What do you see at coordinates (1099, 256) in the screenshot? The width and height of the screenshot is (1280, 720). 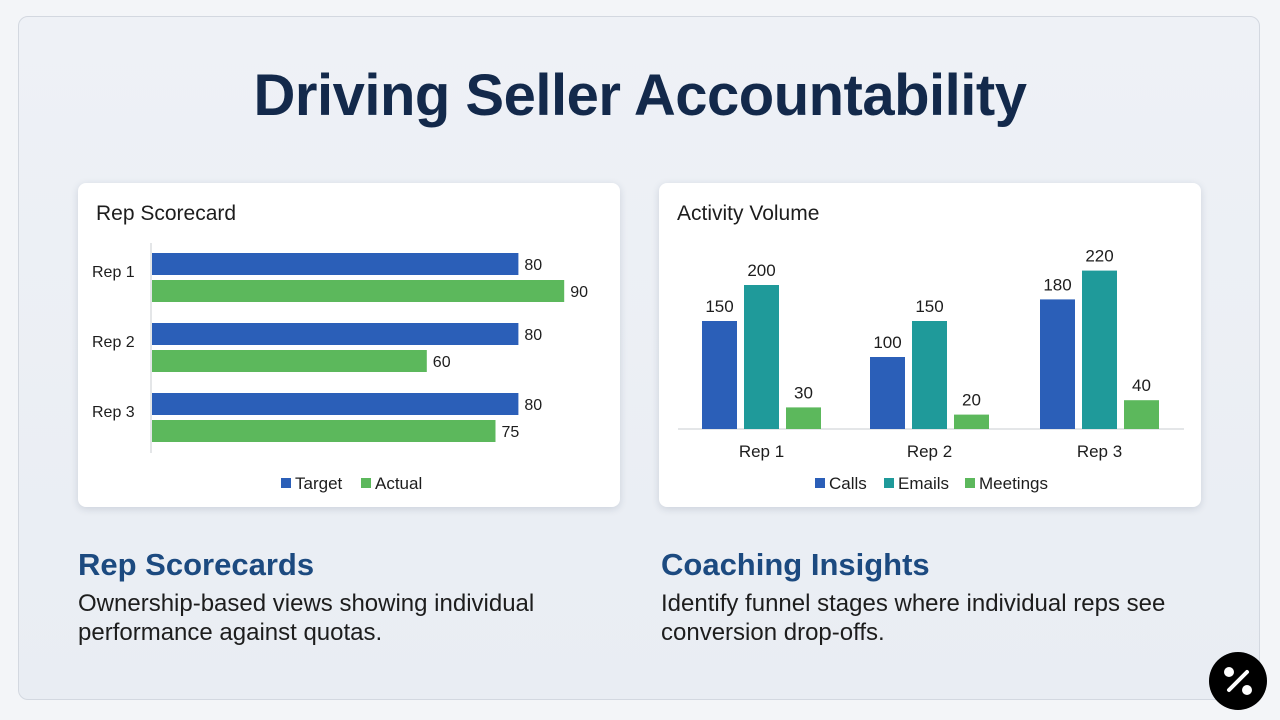 I see `data-label-emails-rep-3: 220` at bounding box center [1099, 256].